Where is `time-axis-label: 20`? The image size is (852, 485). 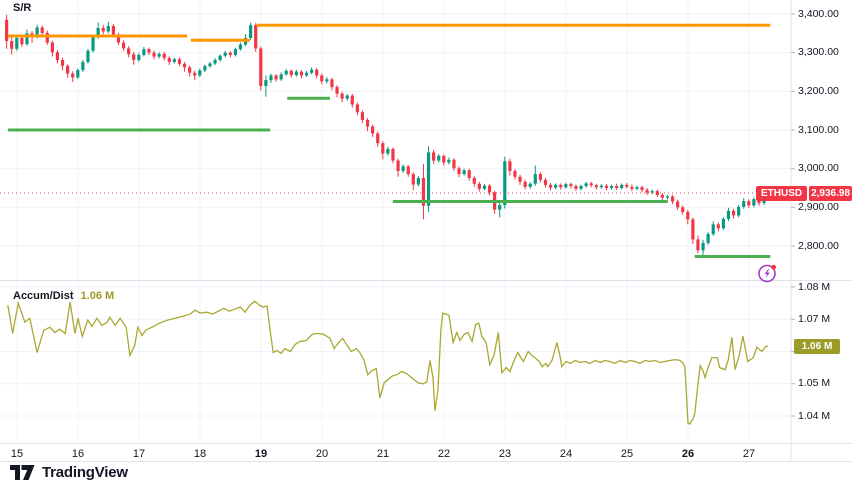
time-axis-label: 20 is located at coordinates (322, 454).